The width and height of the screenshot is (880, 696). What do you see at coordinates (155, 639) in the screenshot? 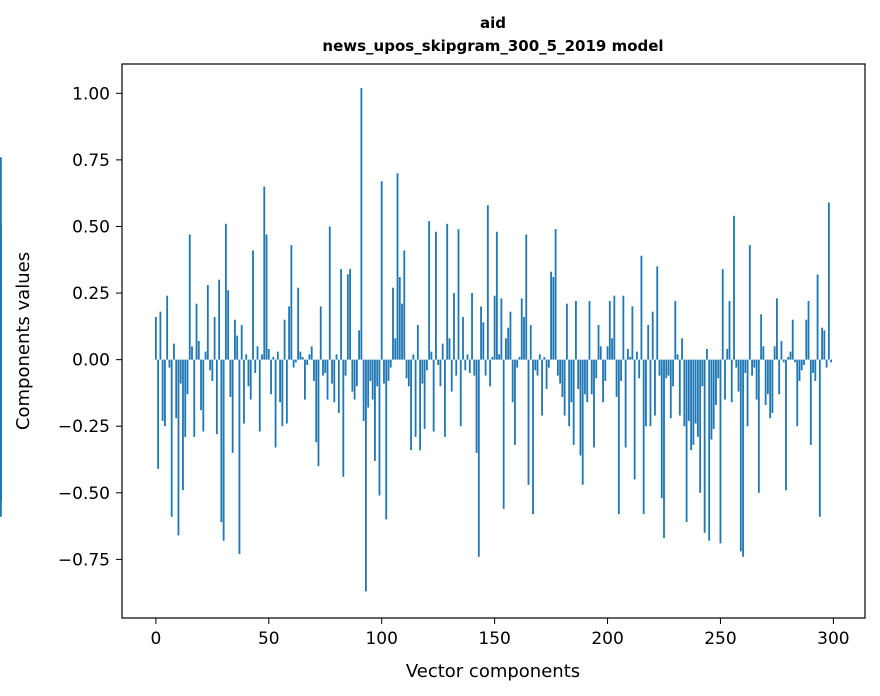
I see `x-tick-label: 0` at bounding box center [155, 639].